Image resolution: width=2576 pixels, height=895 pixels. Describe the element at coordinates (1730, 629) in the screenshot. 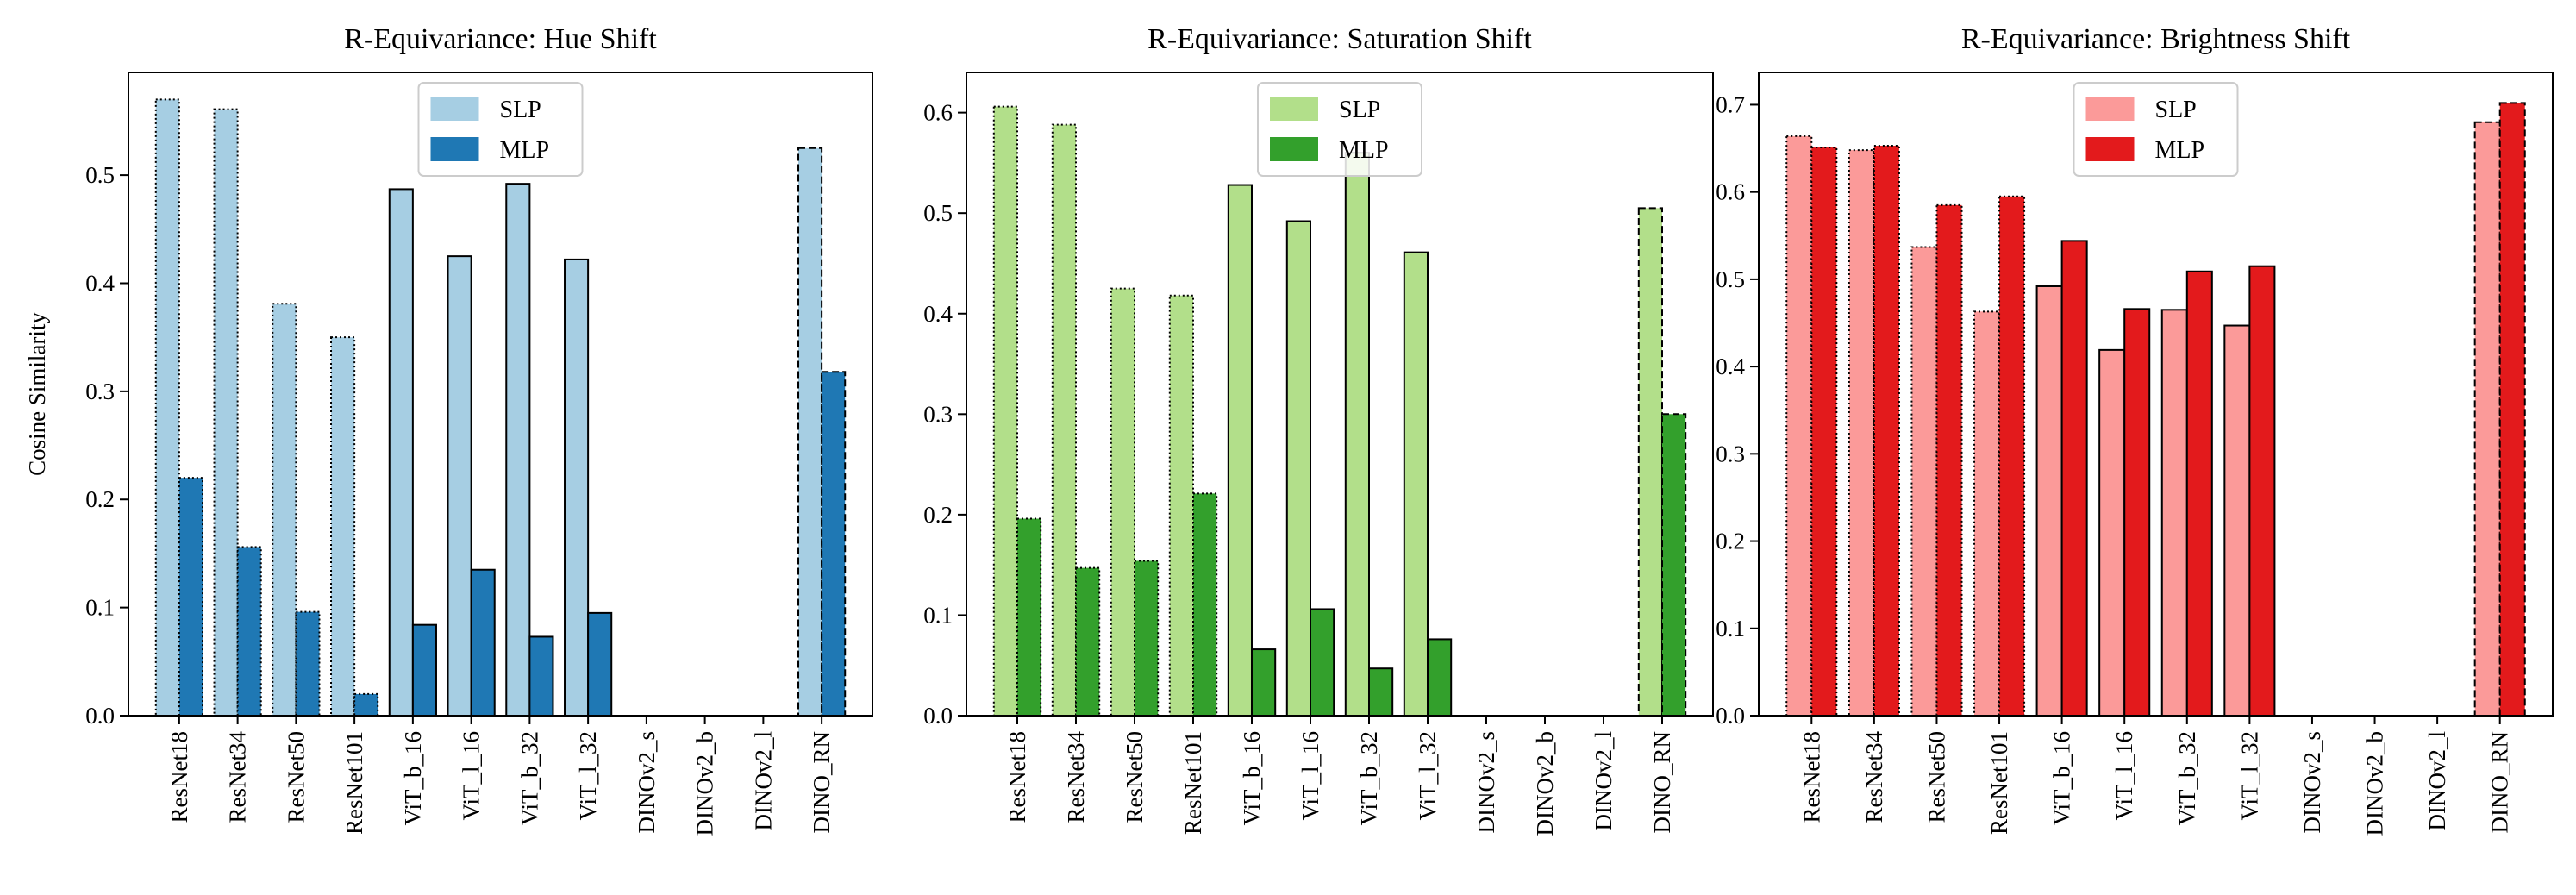

I see `y-tick-label: 0.1` at that location.